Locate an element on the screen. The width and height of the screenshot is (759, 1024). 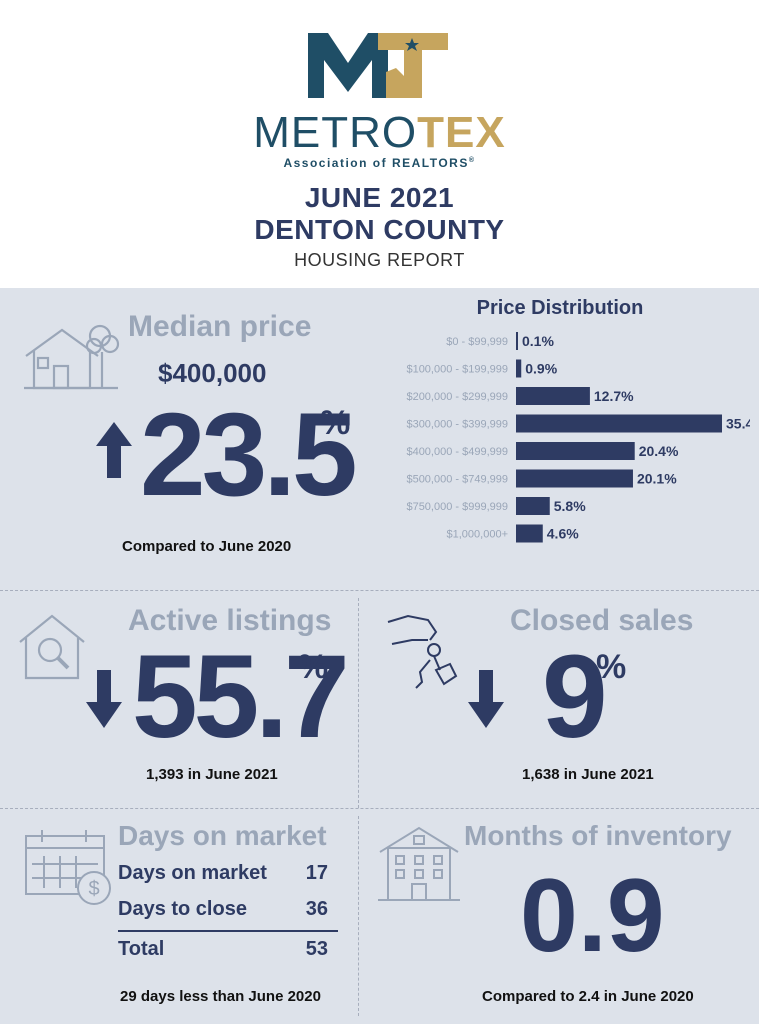
dom-row-value: 36 is located at coordinates (316, 909).